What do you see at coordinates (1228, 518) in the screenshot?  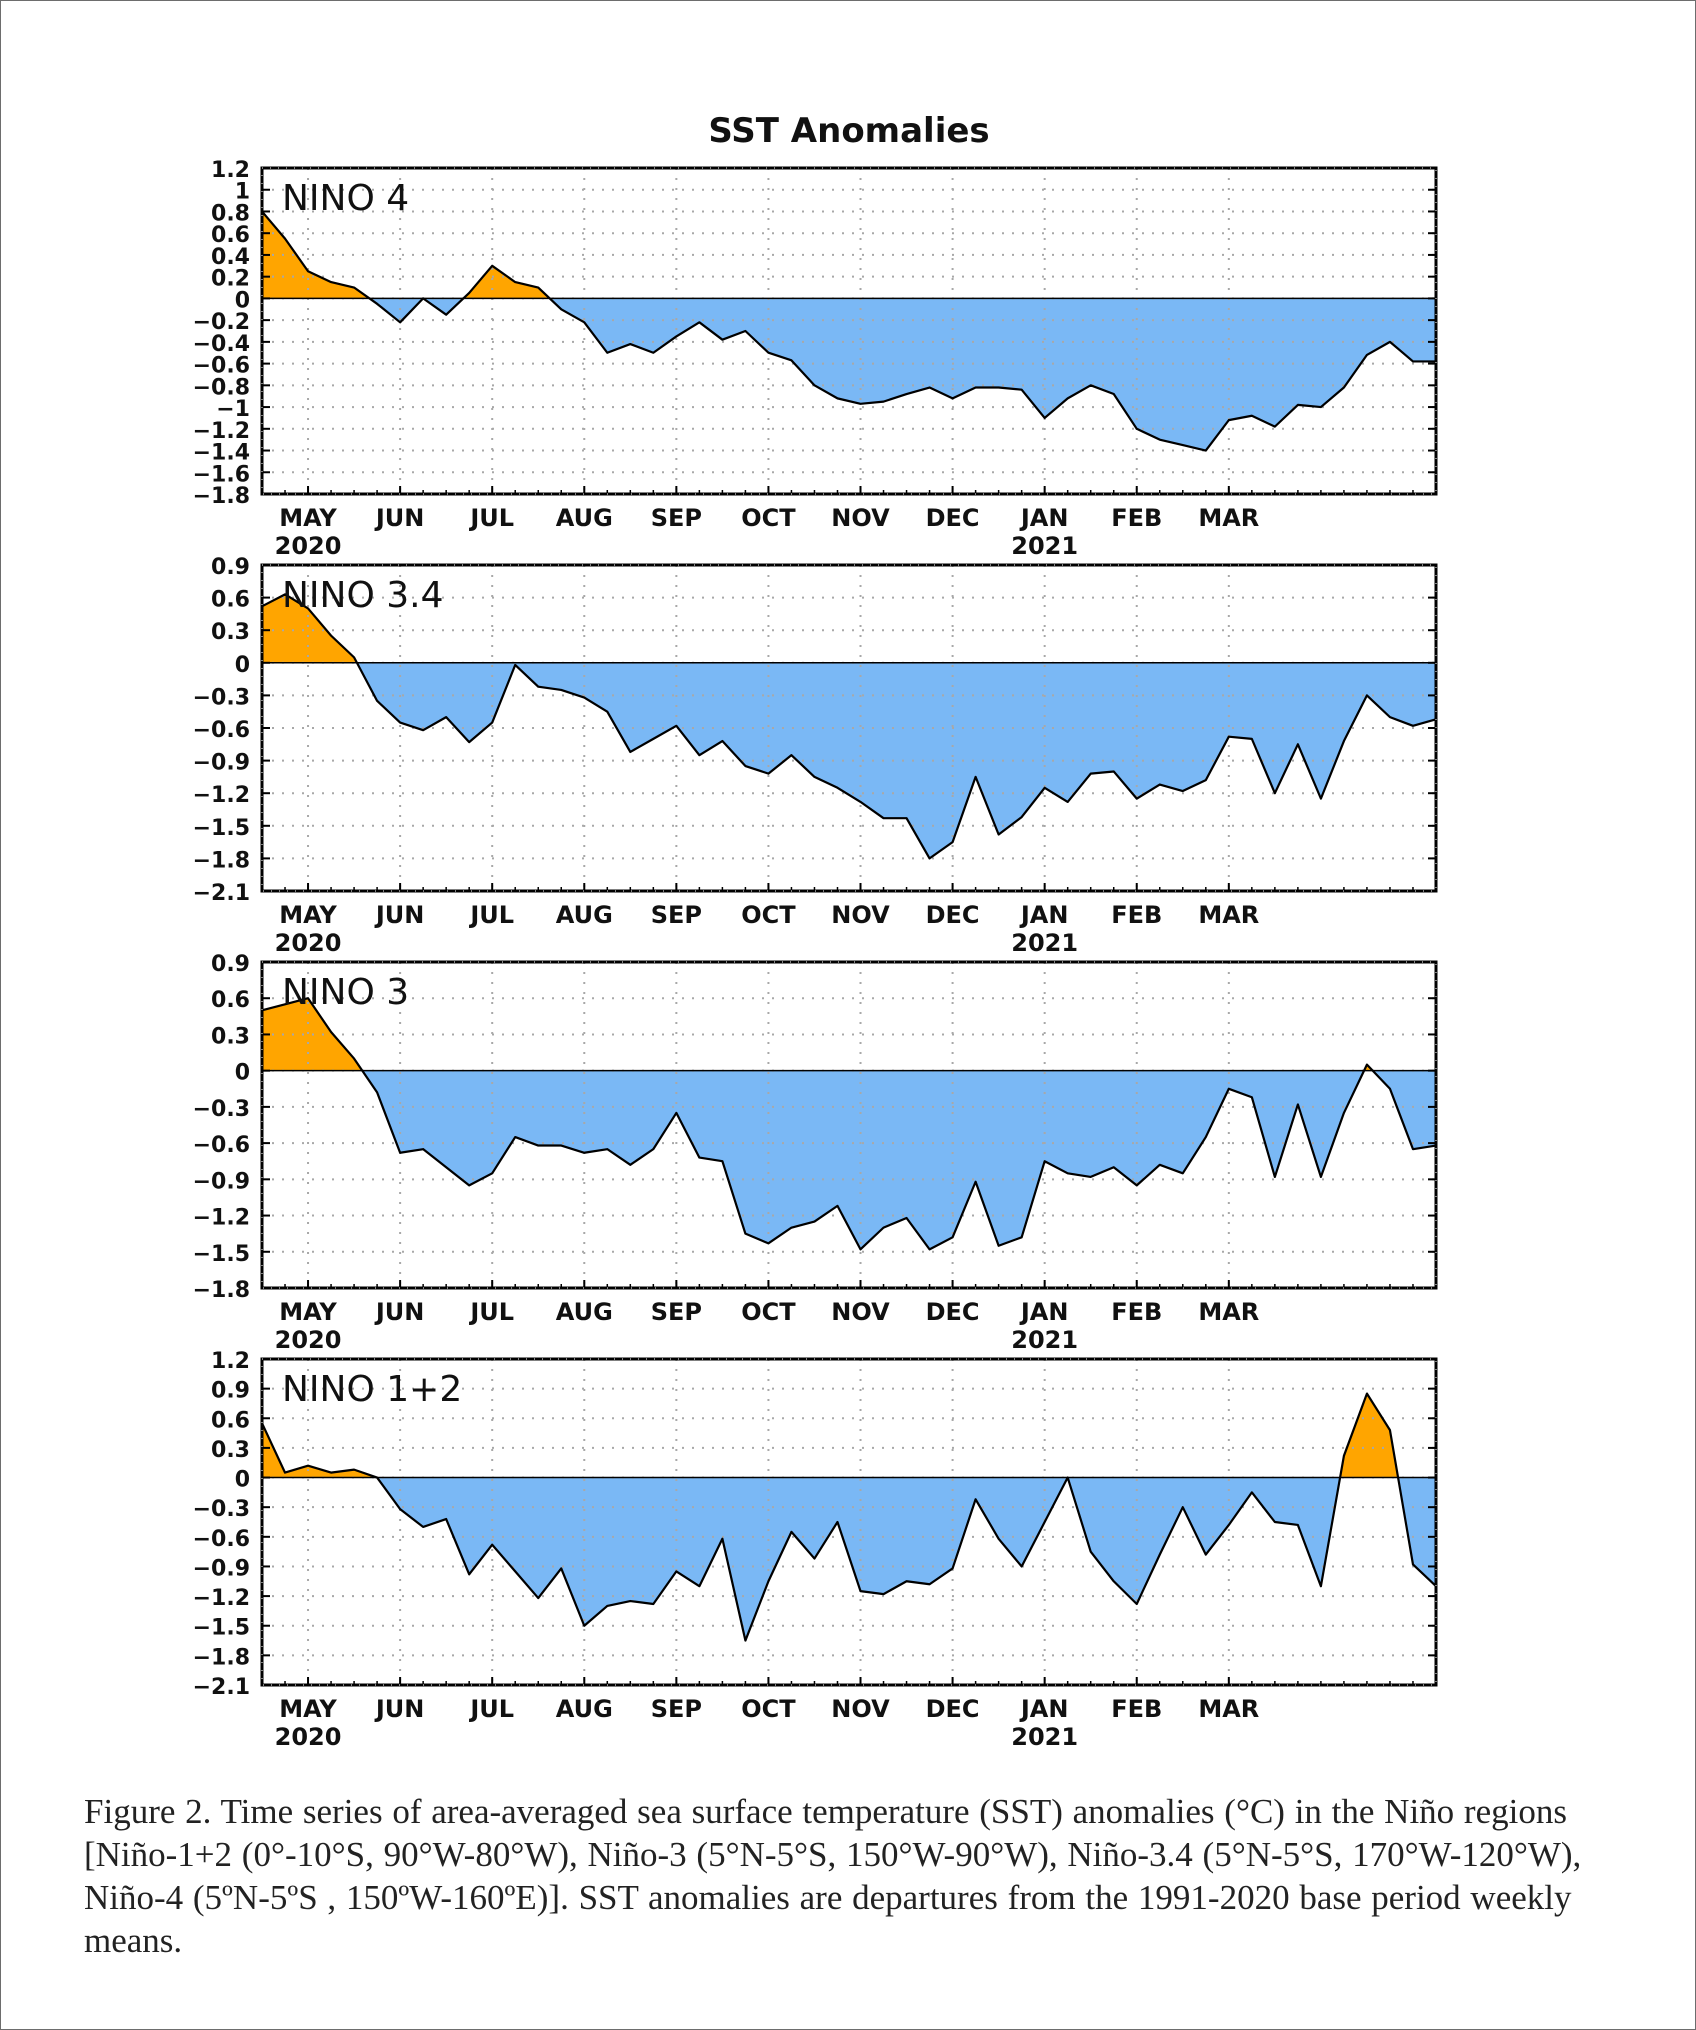 I see `x-tick-label: MAR` at bounding box center [1228, 518].